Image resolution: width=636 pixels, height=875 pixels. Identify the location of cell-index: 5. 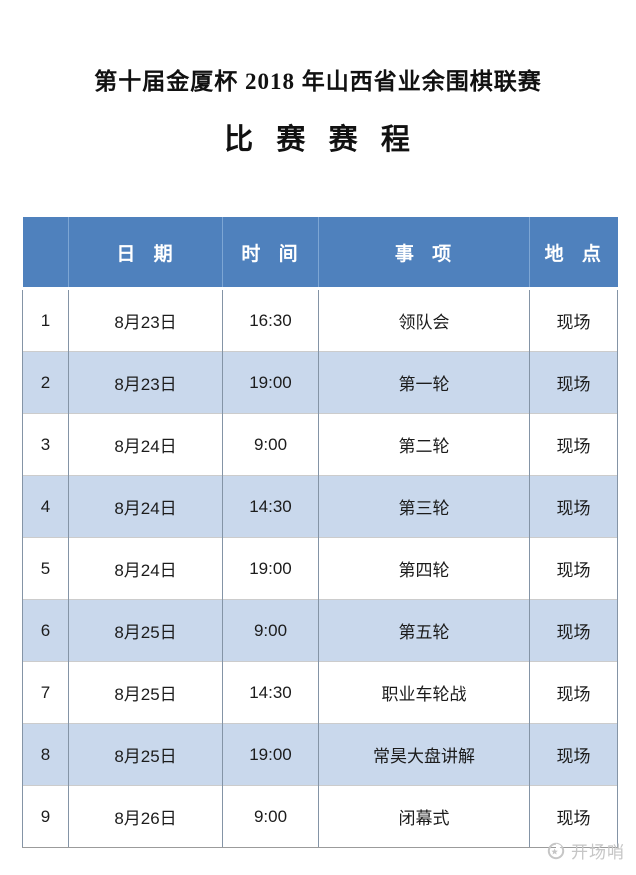
(45, 568).